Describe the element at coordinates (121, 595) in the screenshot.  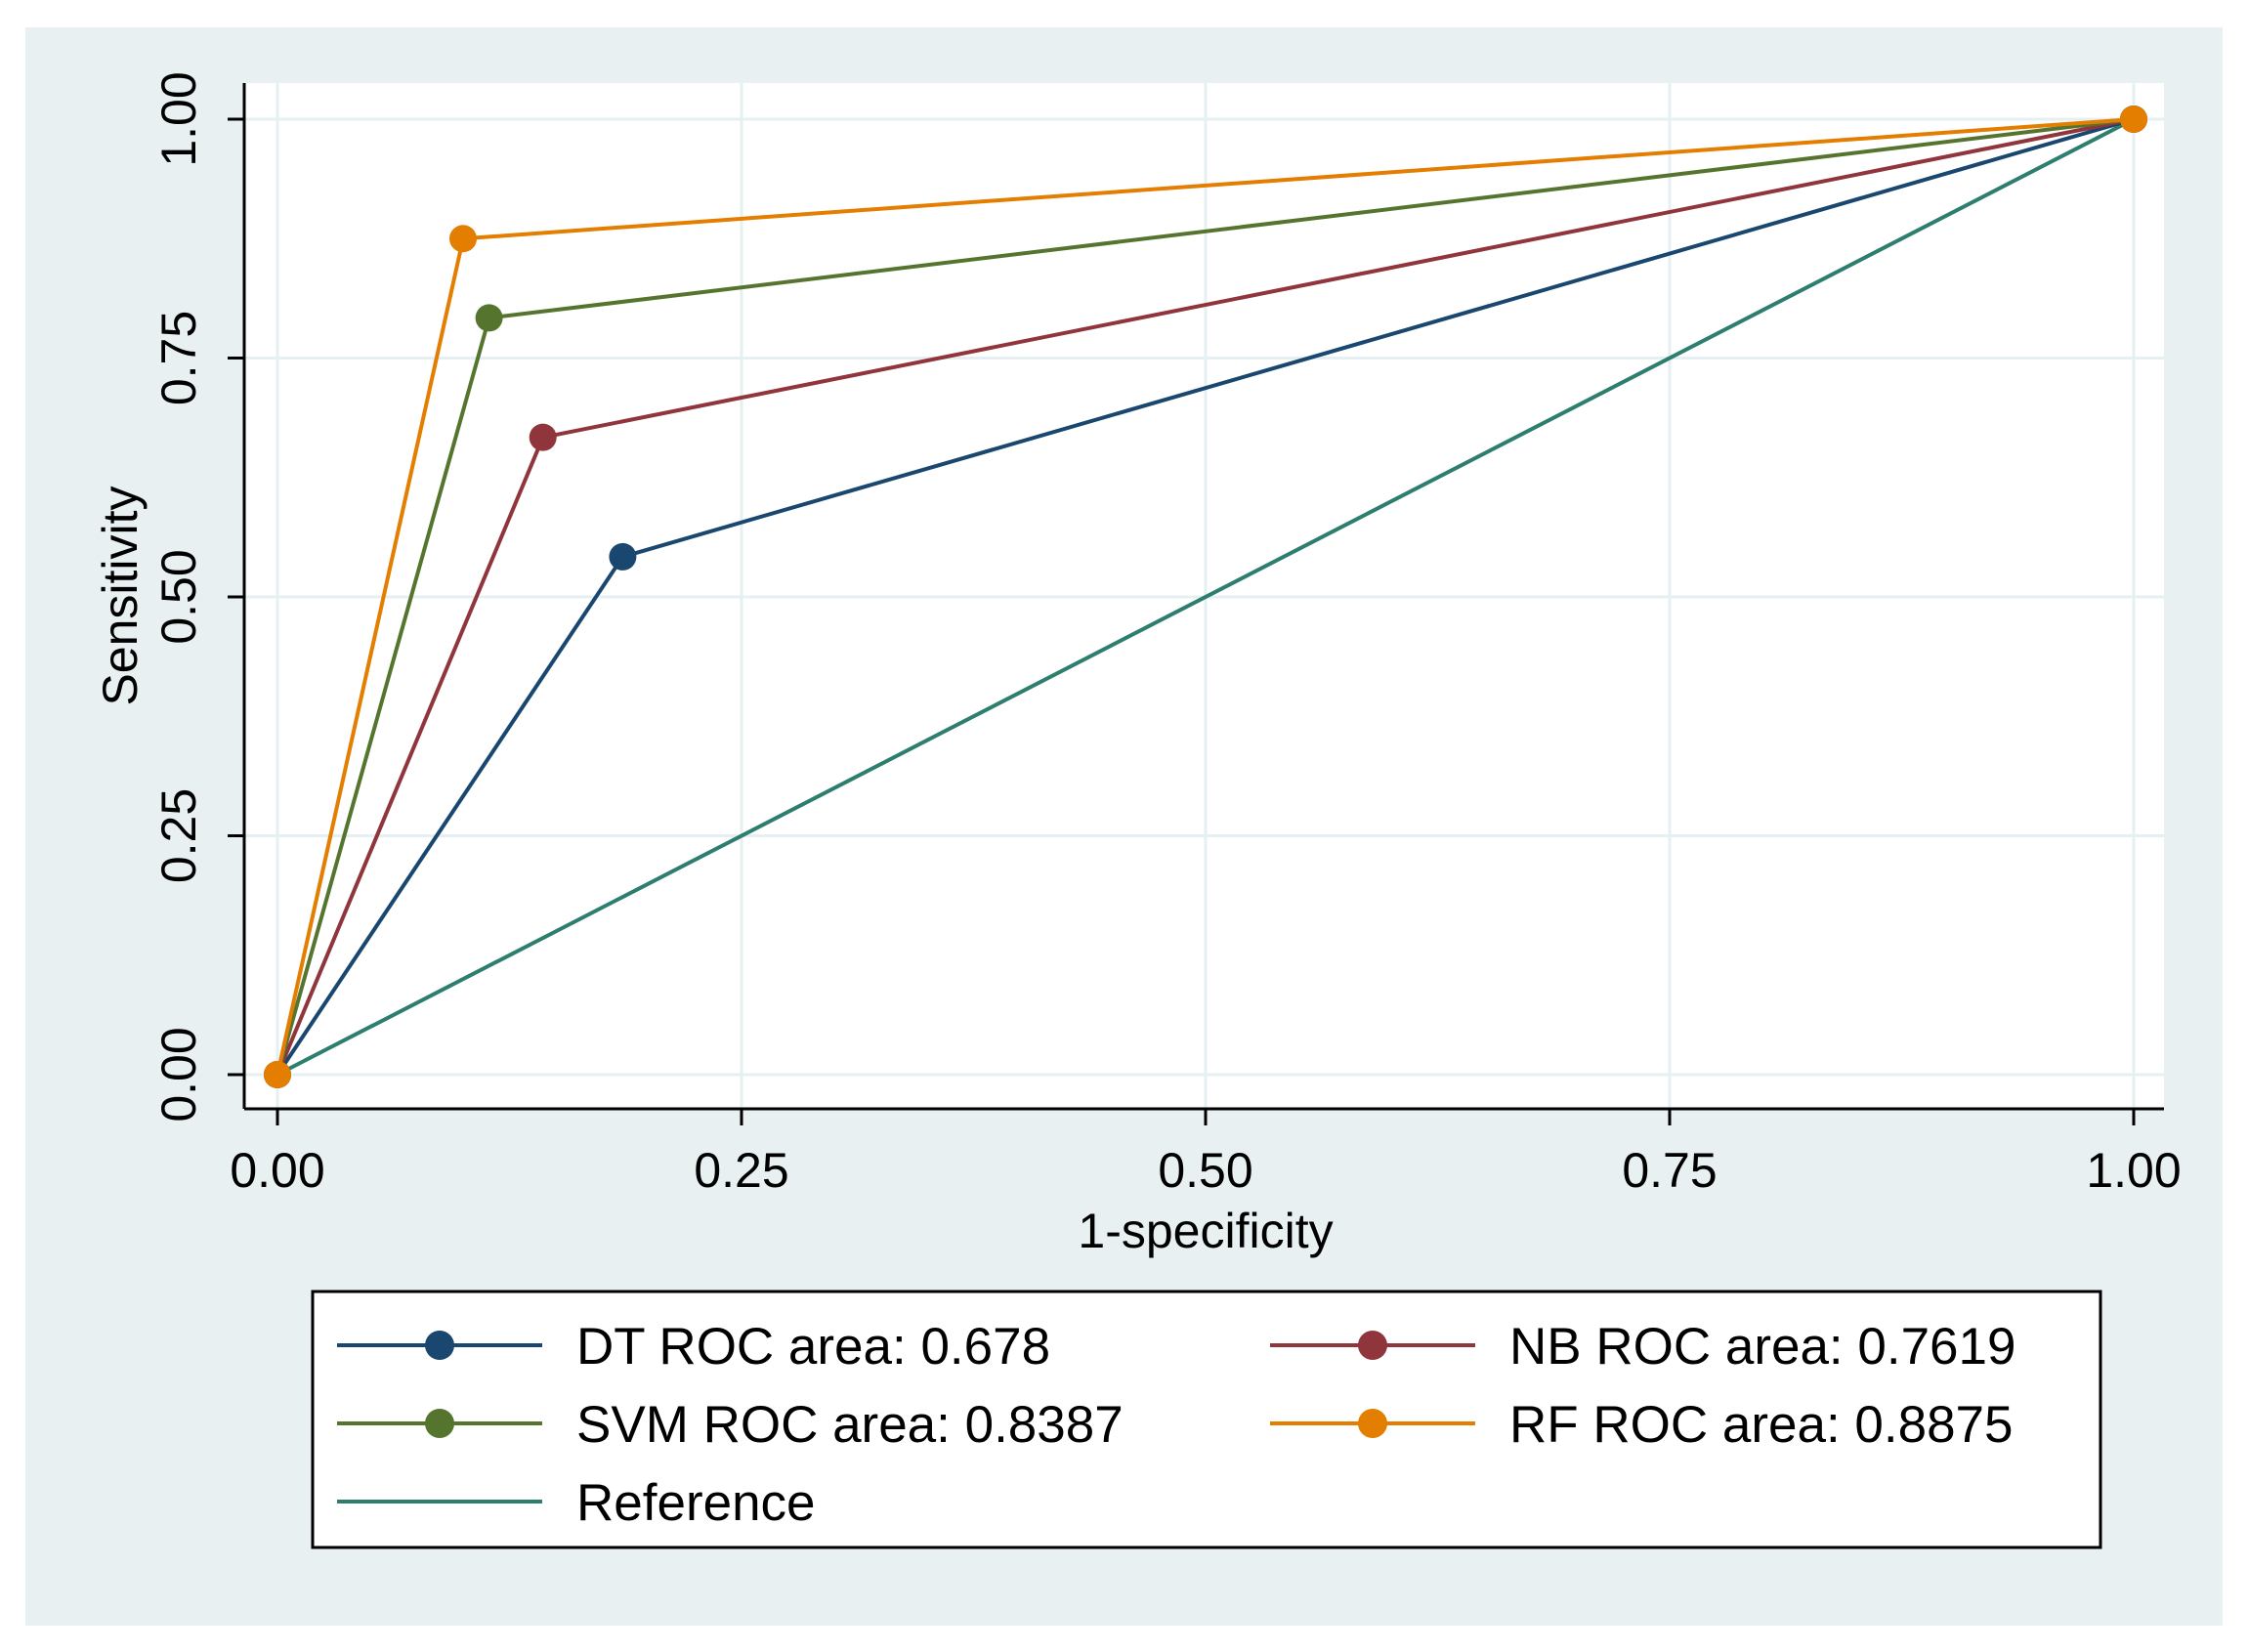
I see `y-axis-title: Sensitivity` at that location.